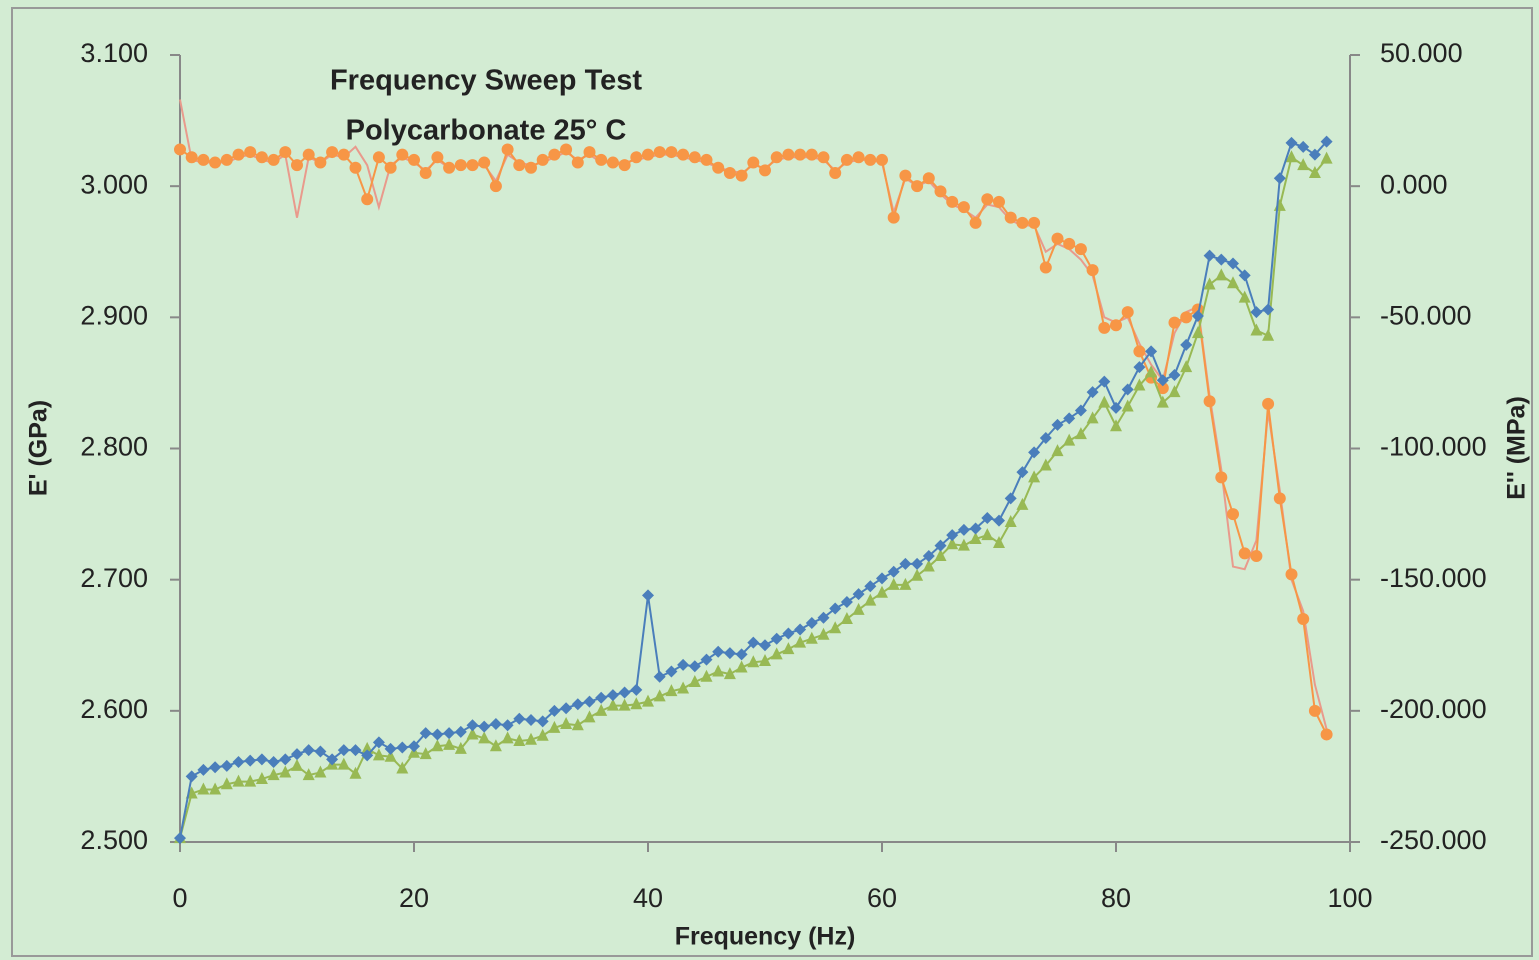 The height and width of the screenshot is (960, 1539). I want to click on y-tick-label: 3.000, so click(114, 184).